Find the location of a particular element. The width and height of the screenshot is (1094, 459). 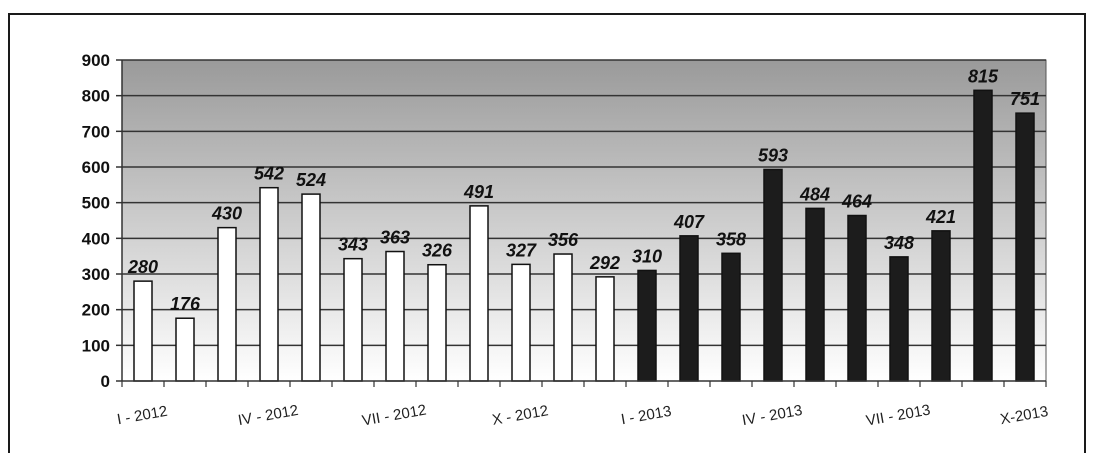

data-label: 430 is located at coordinates (226, 214).